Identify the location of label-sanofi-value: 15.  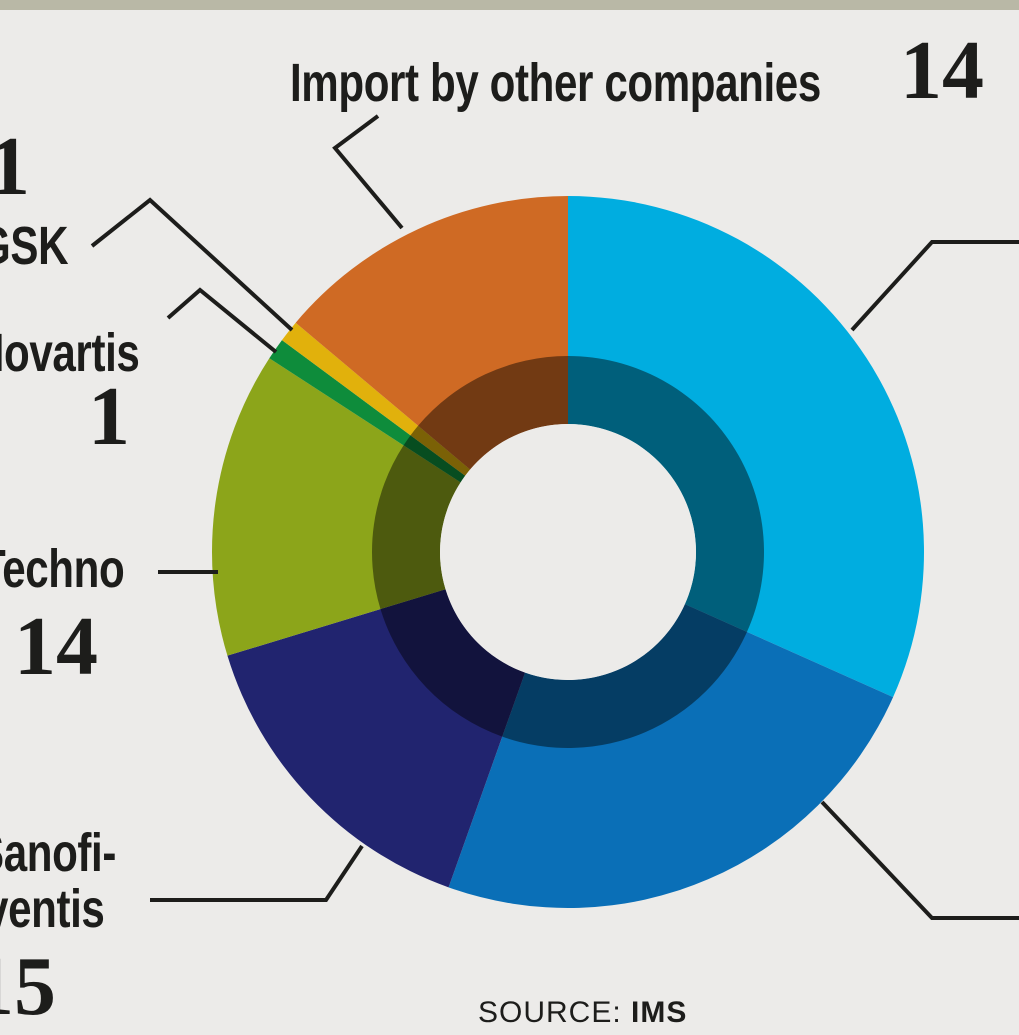
(28, 986).